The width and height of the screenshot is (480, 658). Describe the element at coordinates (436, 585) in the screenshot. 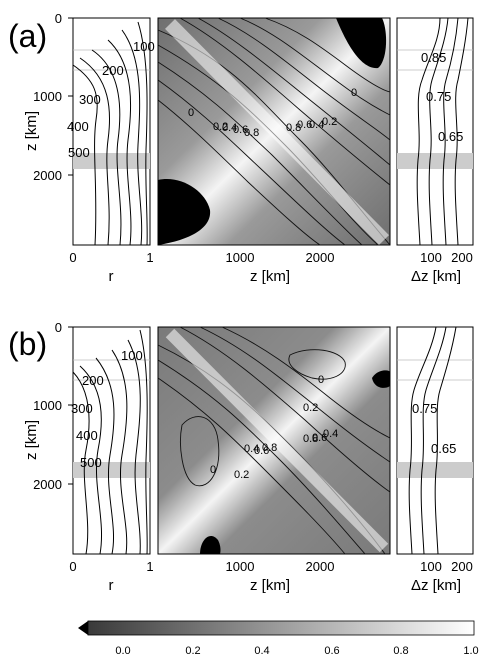

I see `panel-b-right-xlabel: Δz [km]` at that location.